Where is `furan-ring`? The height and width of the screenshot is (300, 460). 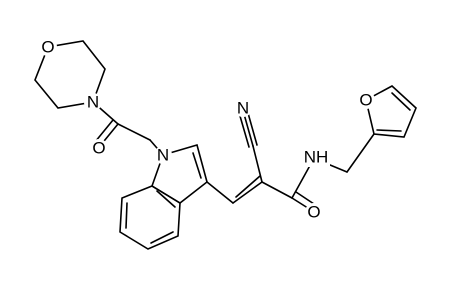 furan-ring is located at coordinates (391, 111).